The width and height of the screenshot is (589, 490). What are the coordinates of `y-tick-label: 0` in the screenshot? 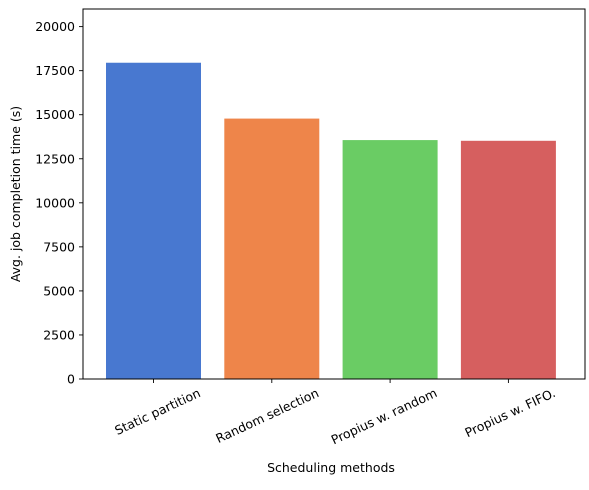 It's located at (71, 379).